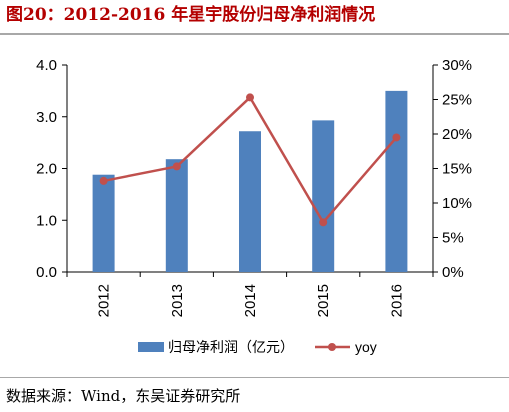  I want to click on right-tick-label: 15%, so click(457, 169).